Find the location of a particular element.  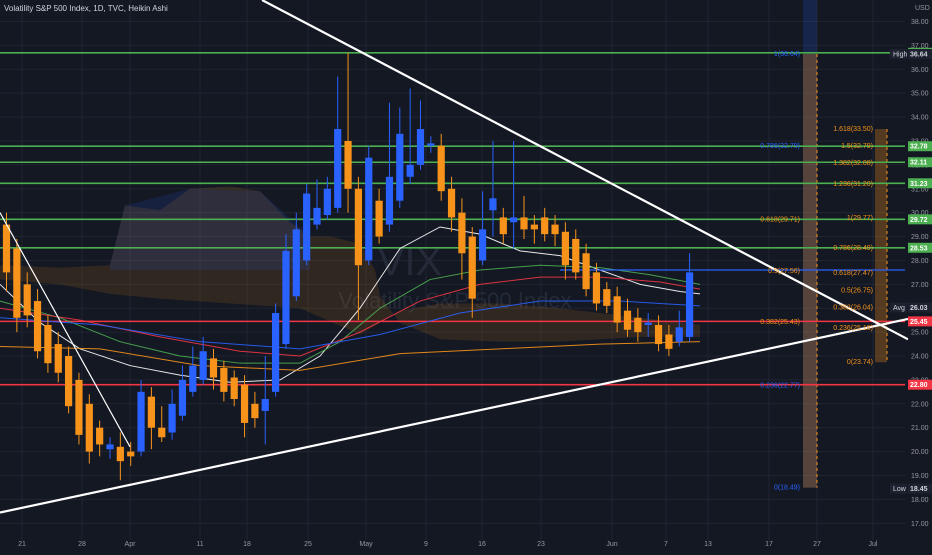

price-badge-label: 26.03 is located at coordinates (919, 308).